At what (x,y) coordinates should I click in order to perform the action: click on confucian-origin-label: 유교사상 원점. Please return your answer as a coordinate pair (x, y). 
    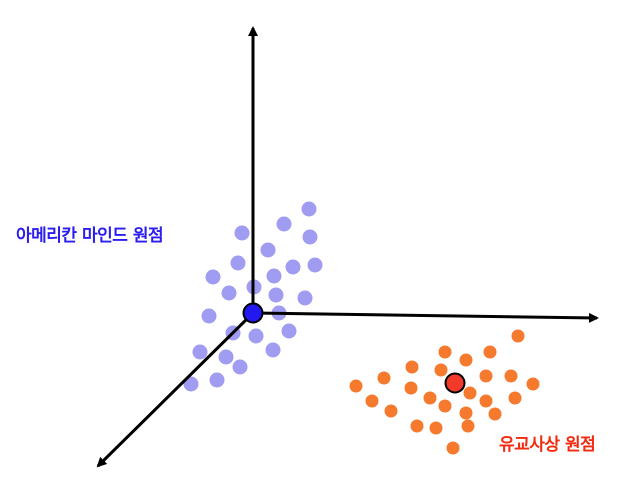
    Looking at the image, I should click on (547, 445).